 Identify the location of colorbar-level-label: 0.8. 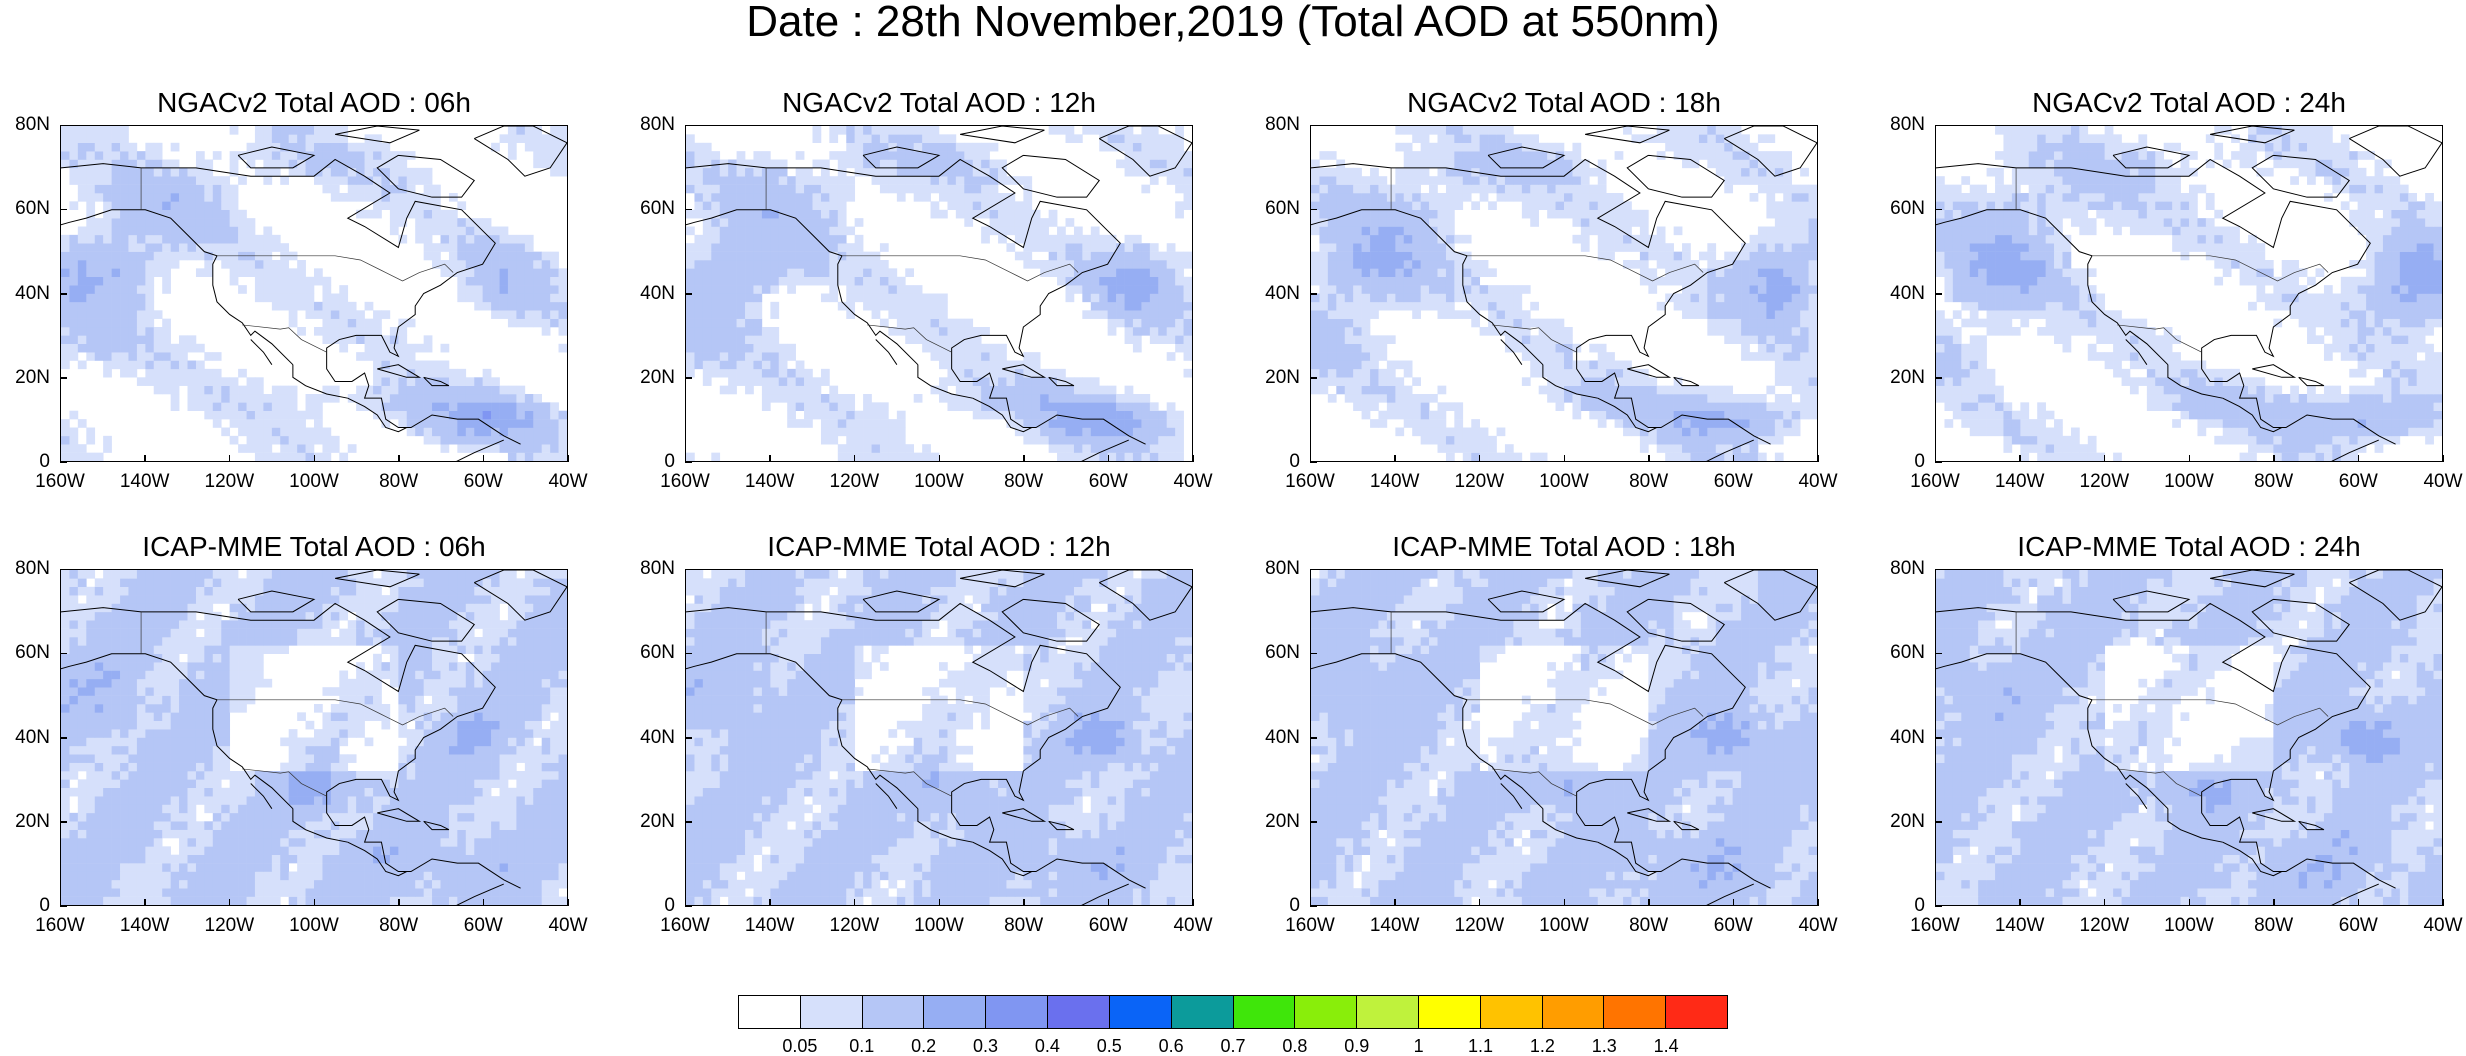
(1295, 1046).